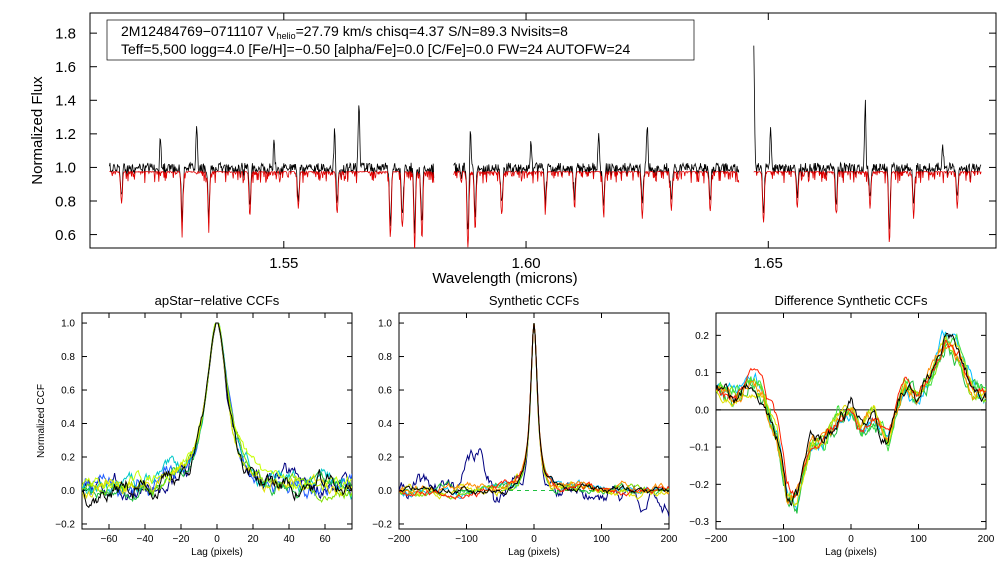 The height and width of the screenshot is (576, 1008). Describe the element at coordinates (525, 263) in the screenshot. I see `x-tick-label: 1.60` at that location.